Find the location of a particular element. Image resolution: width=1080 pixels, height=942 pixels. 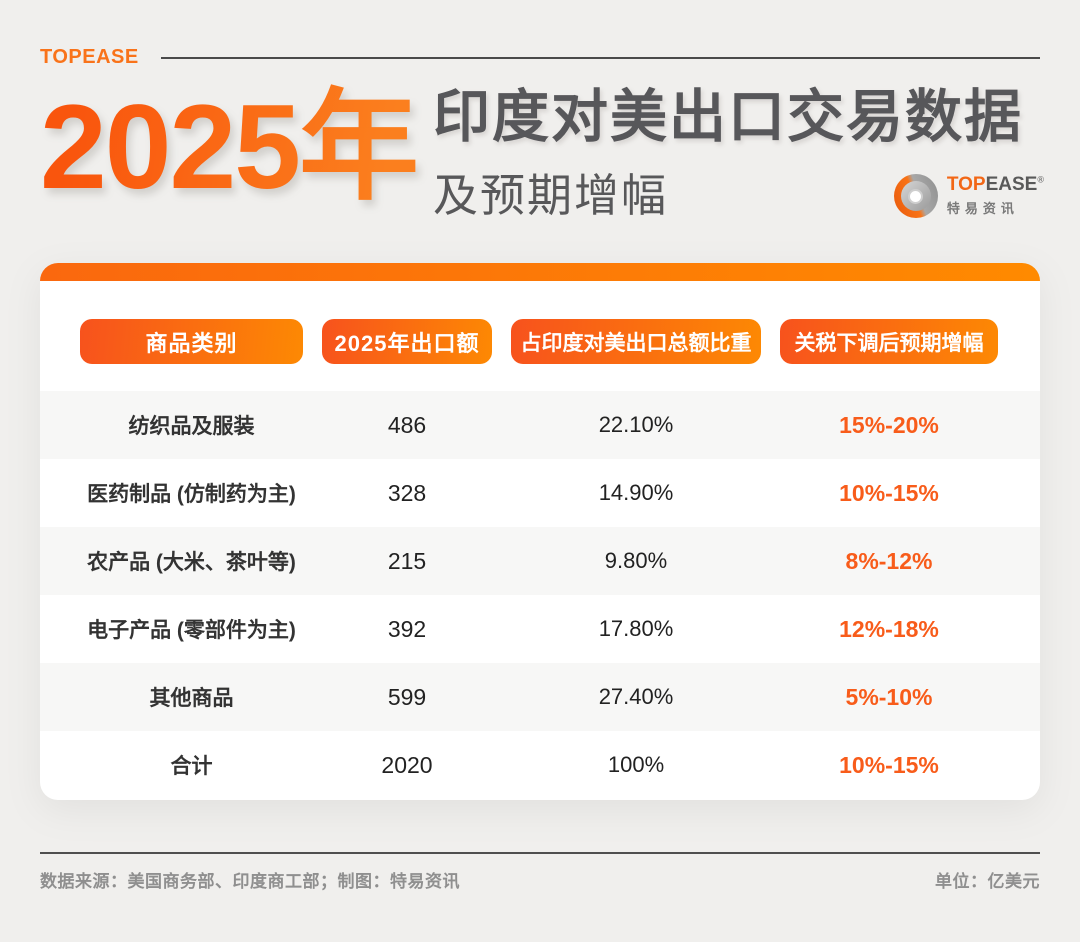

cell-category: 电子产品 (零部件为主) is located at coordinates (191, 630).